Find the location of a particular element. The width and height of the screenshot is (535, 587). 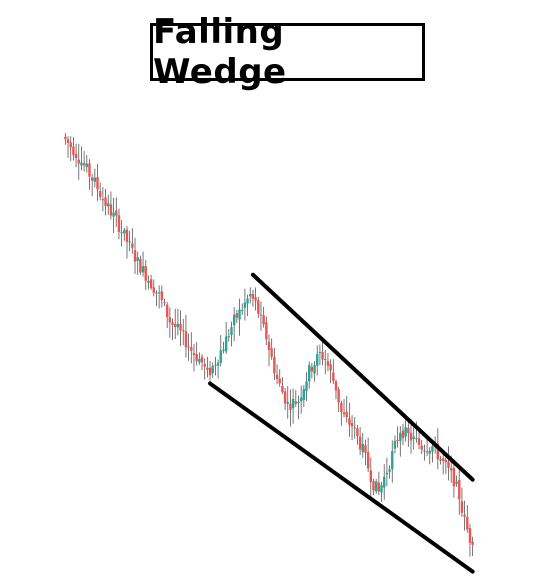

chart-title-box: Falling Wedge is located at coordinates (287, 52).